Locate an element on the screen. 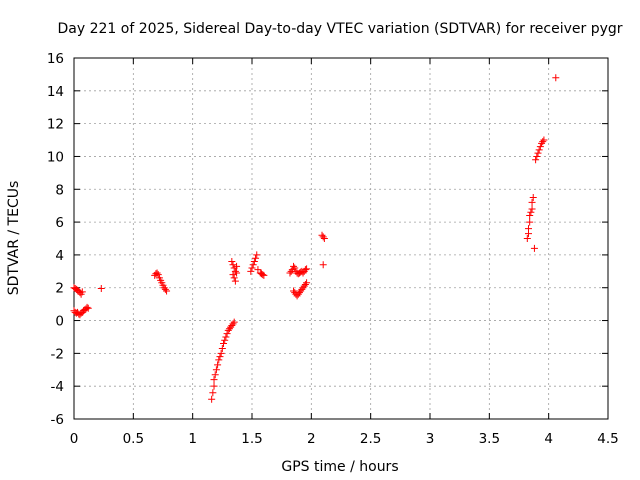 The image size is (640, 480). y-tick-labels: -6 -4 -2 0 2 4 6 8 10 12 14 16 is located at coordinates (55, 239).